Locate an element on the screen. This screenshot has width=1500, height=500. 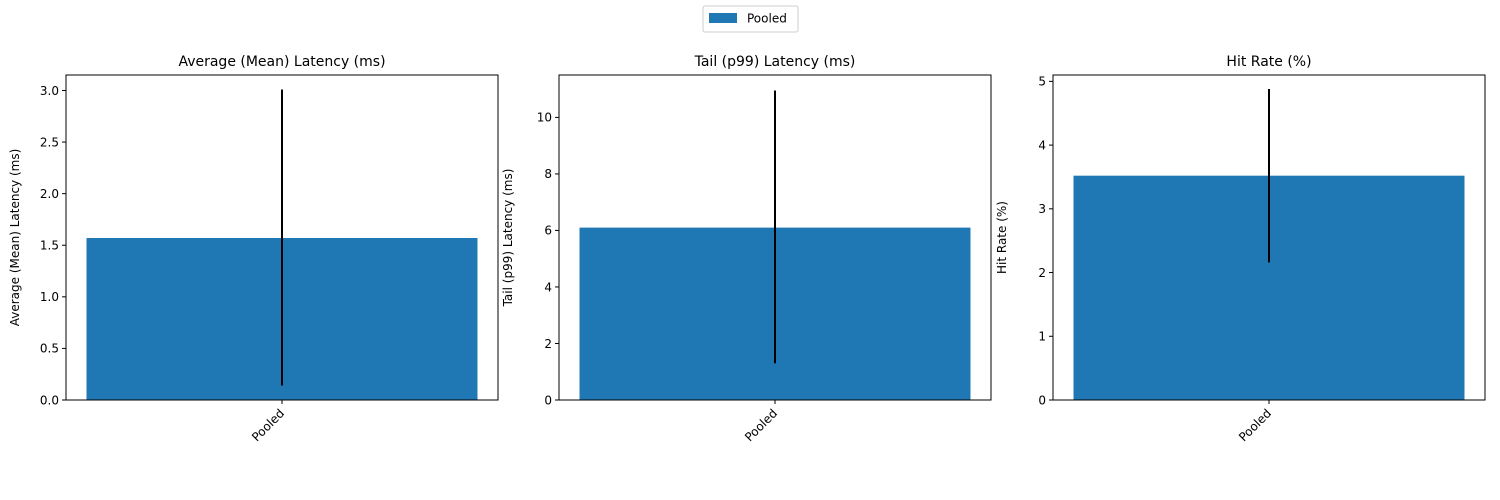
legend: Pooled is located at coordinates (750, 19).